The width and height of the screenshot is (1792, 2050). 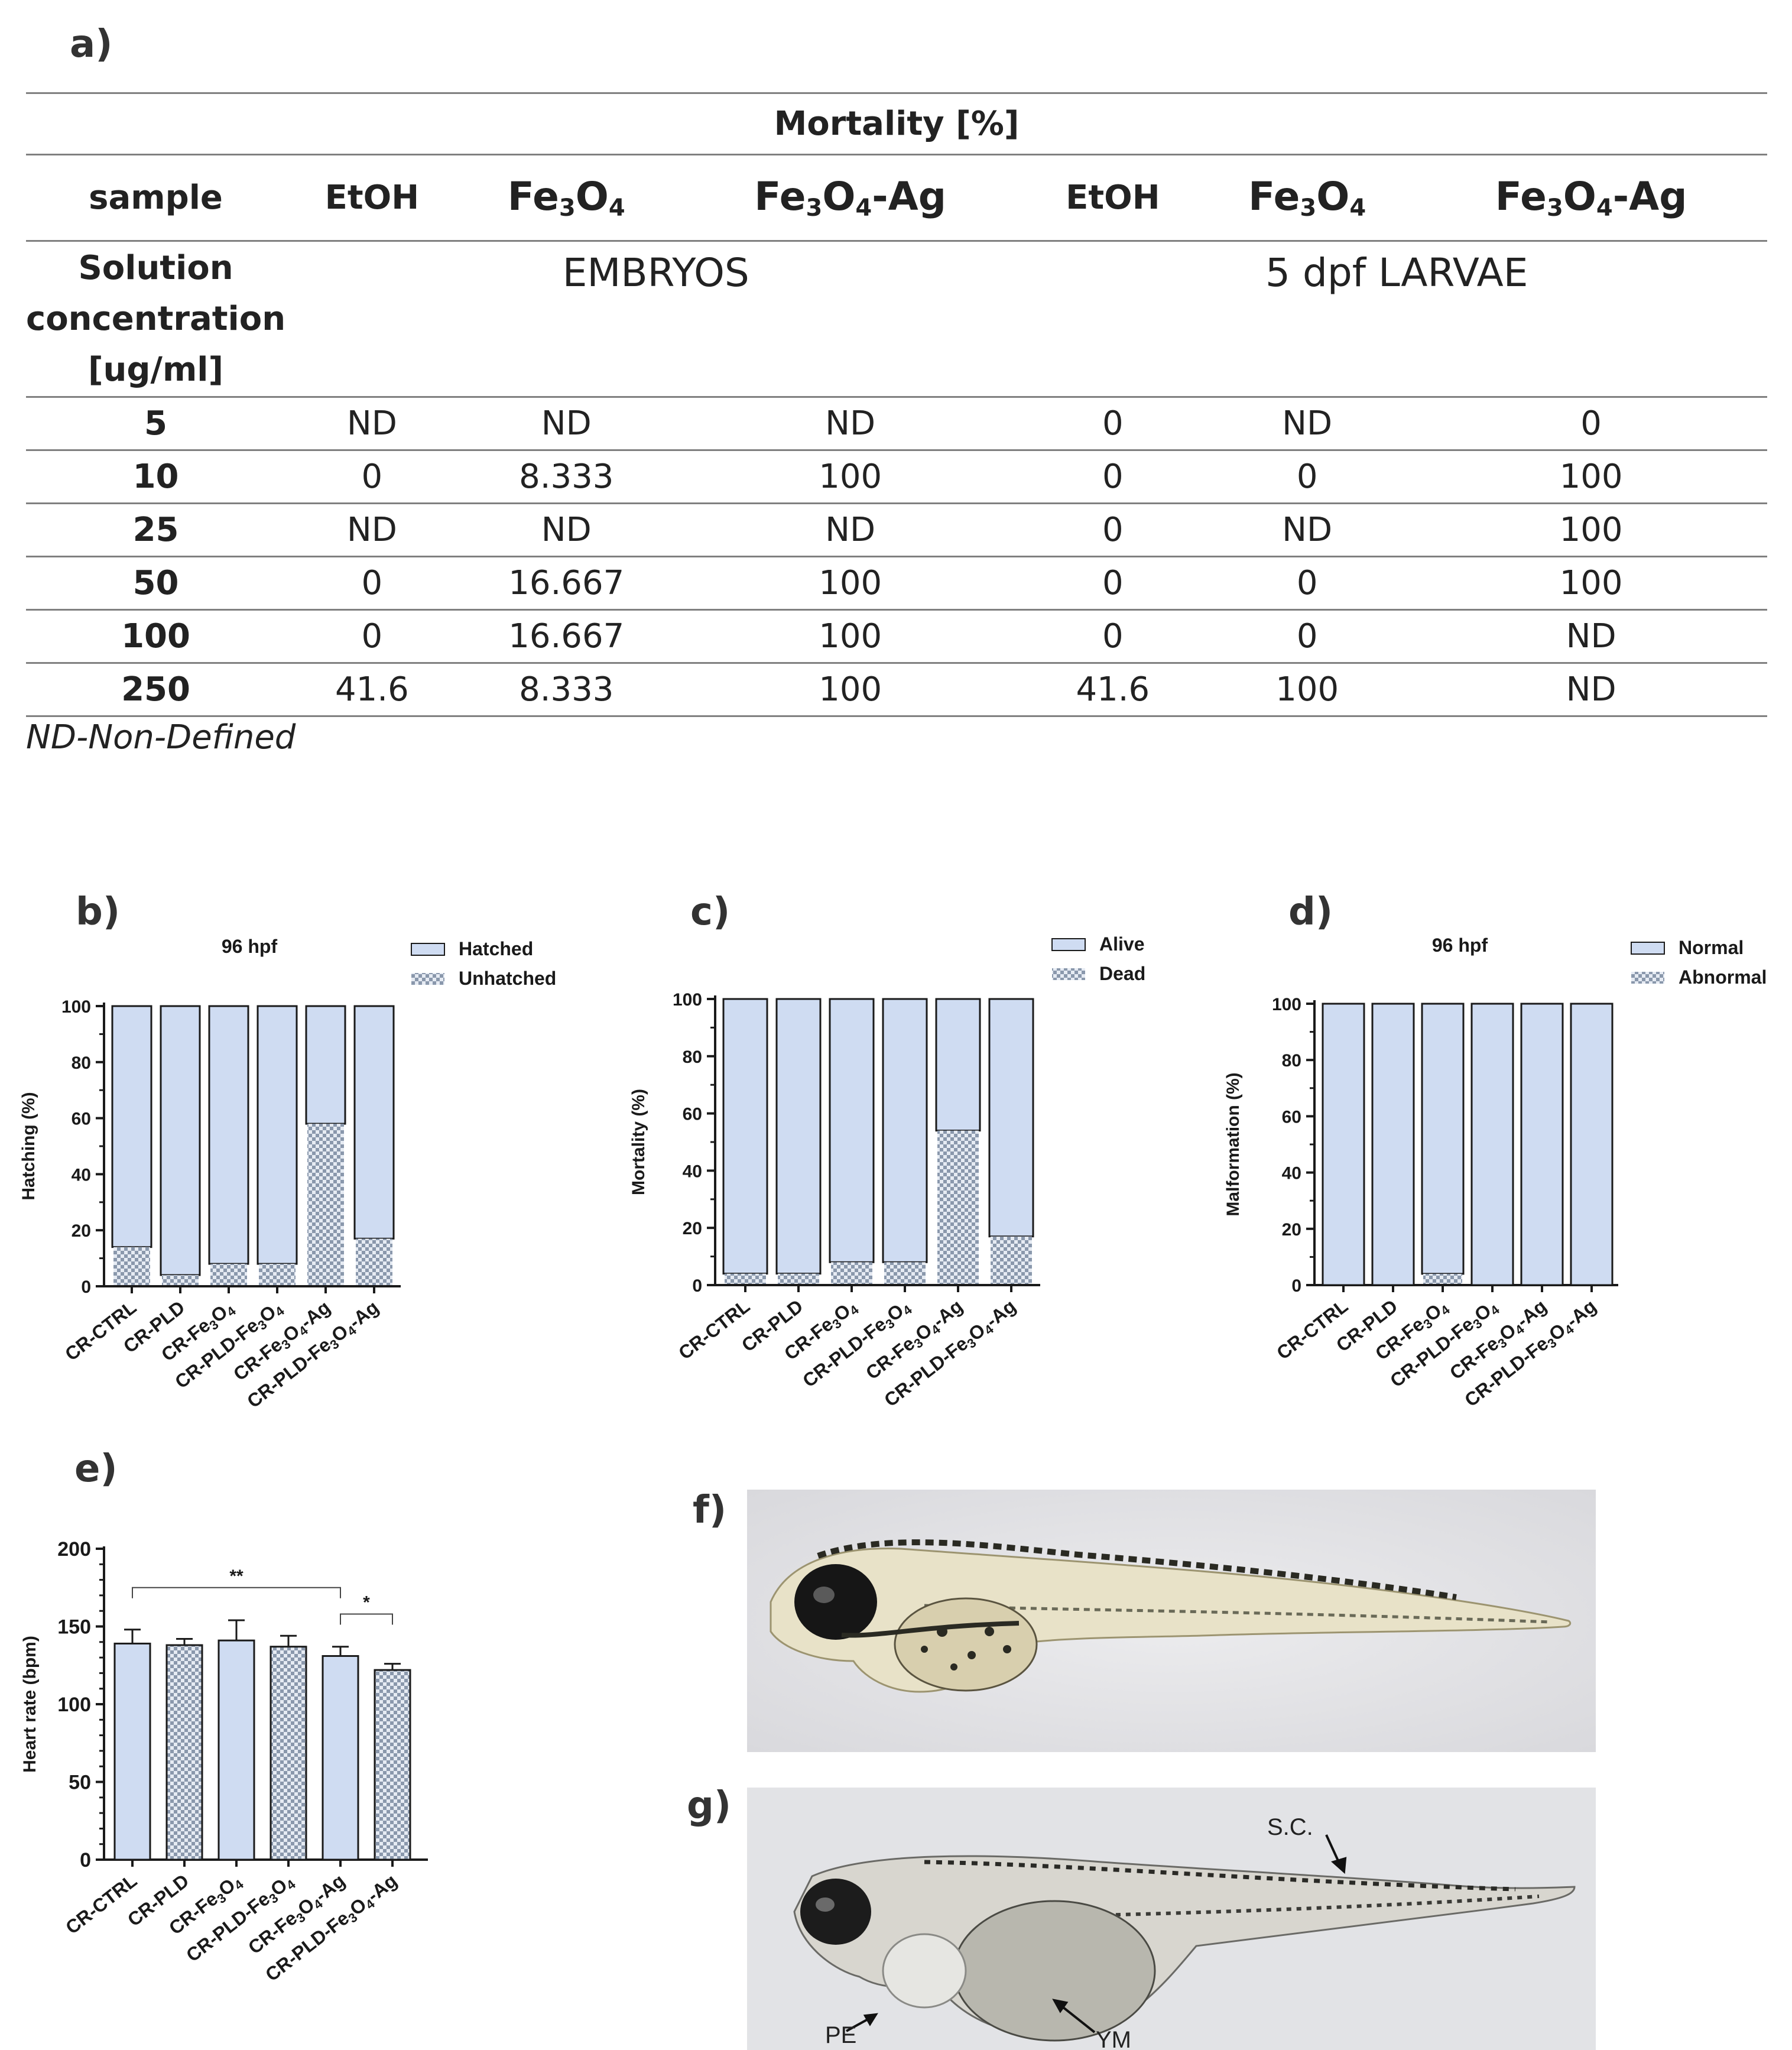 I want to click on label-pe: PE, so click(x=840, y=2035).